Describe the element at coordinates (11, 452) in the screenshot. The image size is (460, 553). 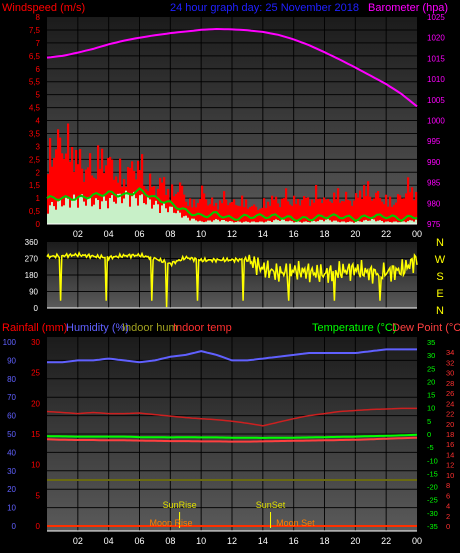
I see `humidity-tick-label: 40` at that location.